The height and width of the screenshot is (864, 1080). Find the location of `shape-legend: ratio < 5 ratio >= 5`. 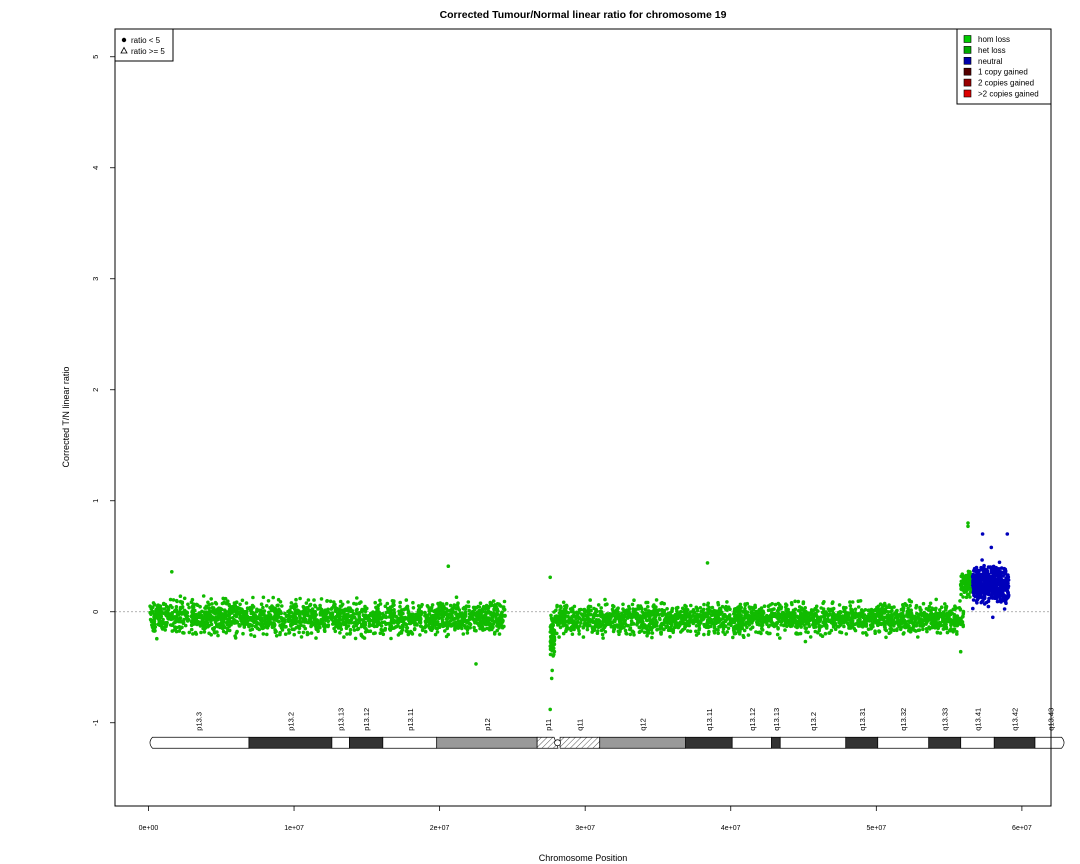

shape-legend: ratio < 5 ratio >= 5 is located at coordinates (144, 45).